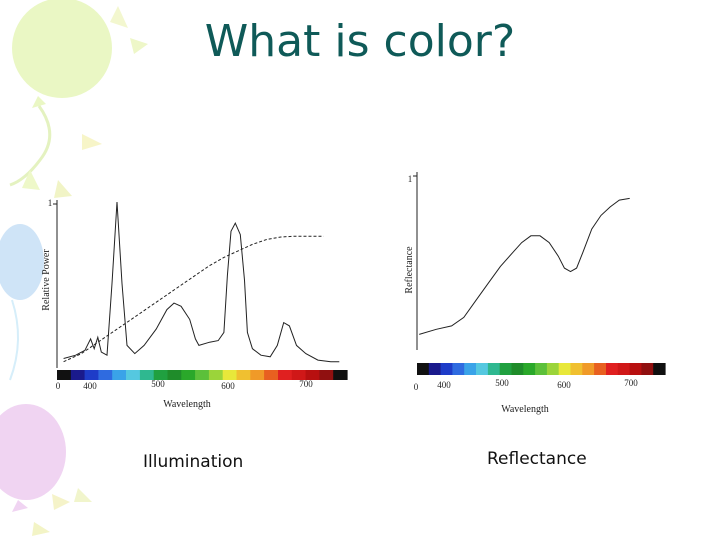 Image resolution: width=720 pixels, height=540 pixels. I want to click on y-axis-label: Reflectance, so click(409, 270).